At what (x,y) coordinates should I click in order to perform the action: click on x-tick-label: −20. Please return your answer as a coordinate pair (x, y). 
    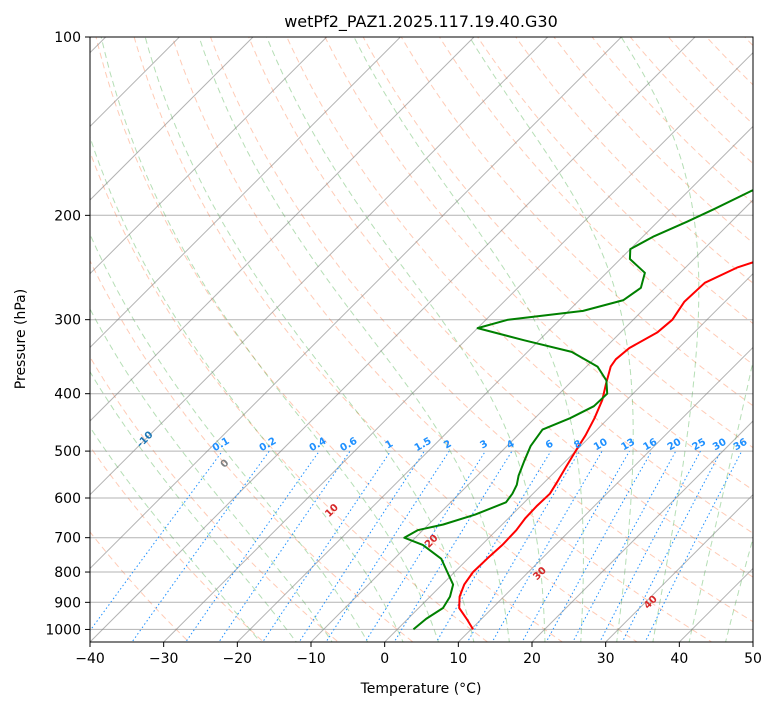
    Looking at the image, I should click on (238, 659).